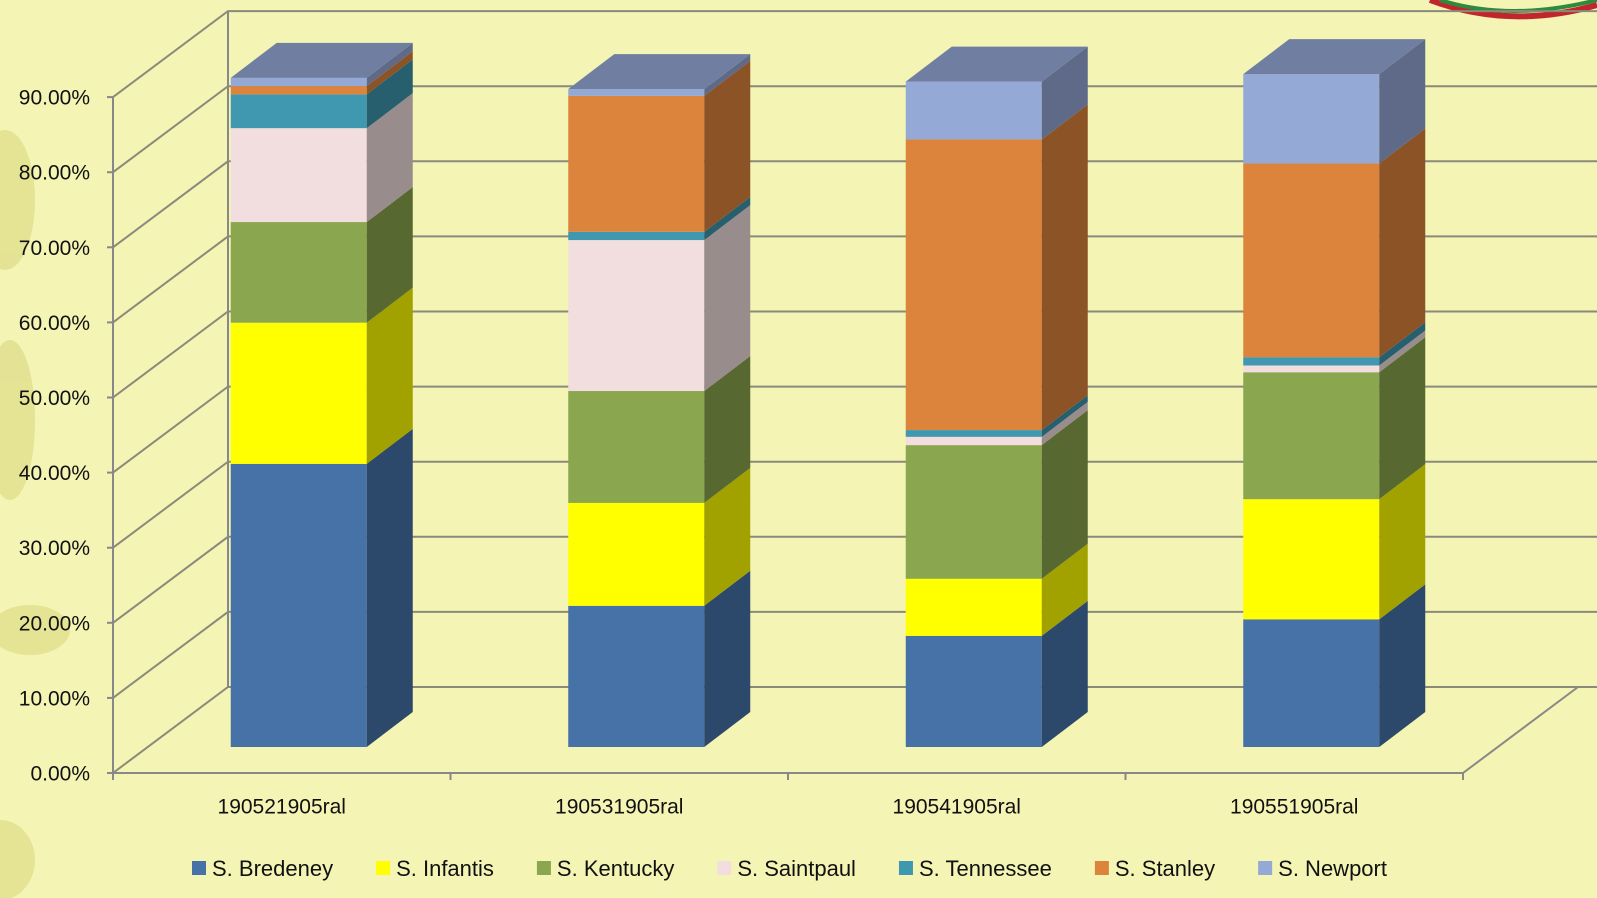  I want to click on y-tick-label: 10.00%, so click(54, 698).